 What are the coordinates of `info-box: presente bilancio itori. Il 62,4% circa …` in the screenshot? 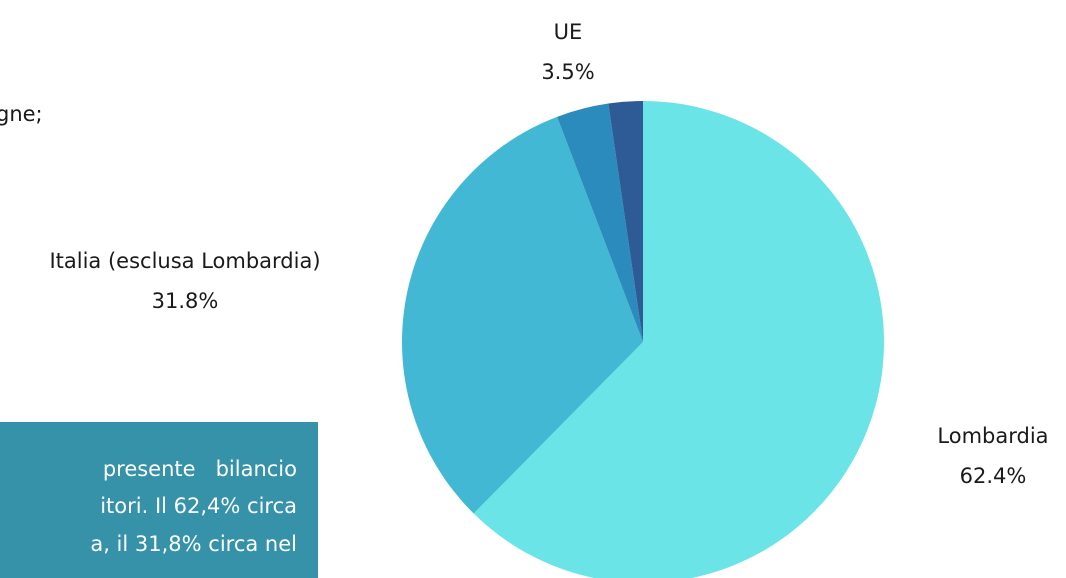 It's located at (159, 500).